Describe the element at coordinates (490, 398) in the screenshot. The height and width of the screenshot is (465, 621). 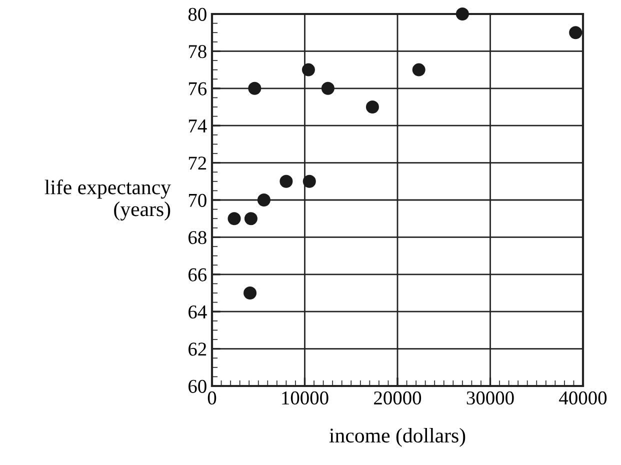
I see `x-tick-label: 30000` at that location.